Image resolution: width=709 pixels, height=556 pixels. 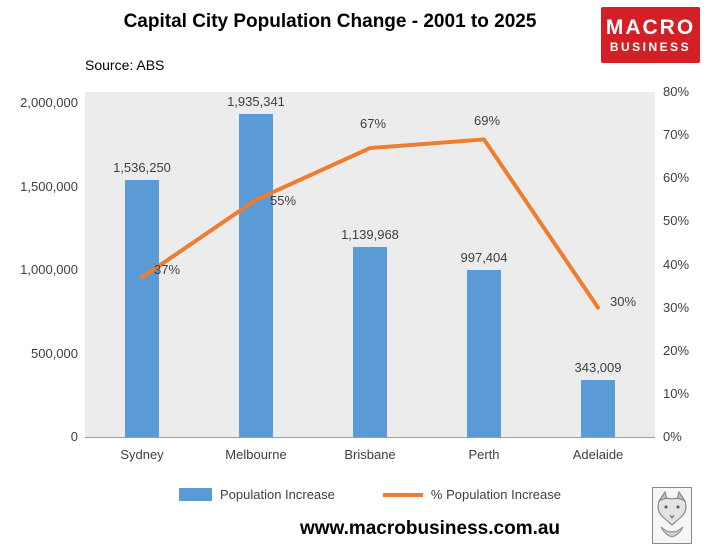 I want to click on source-label: Source: ABS, so click(x=125, y=65).